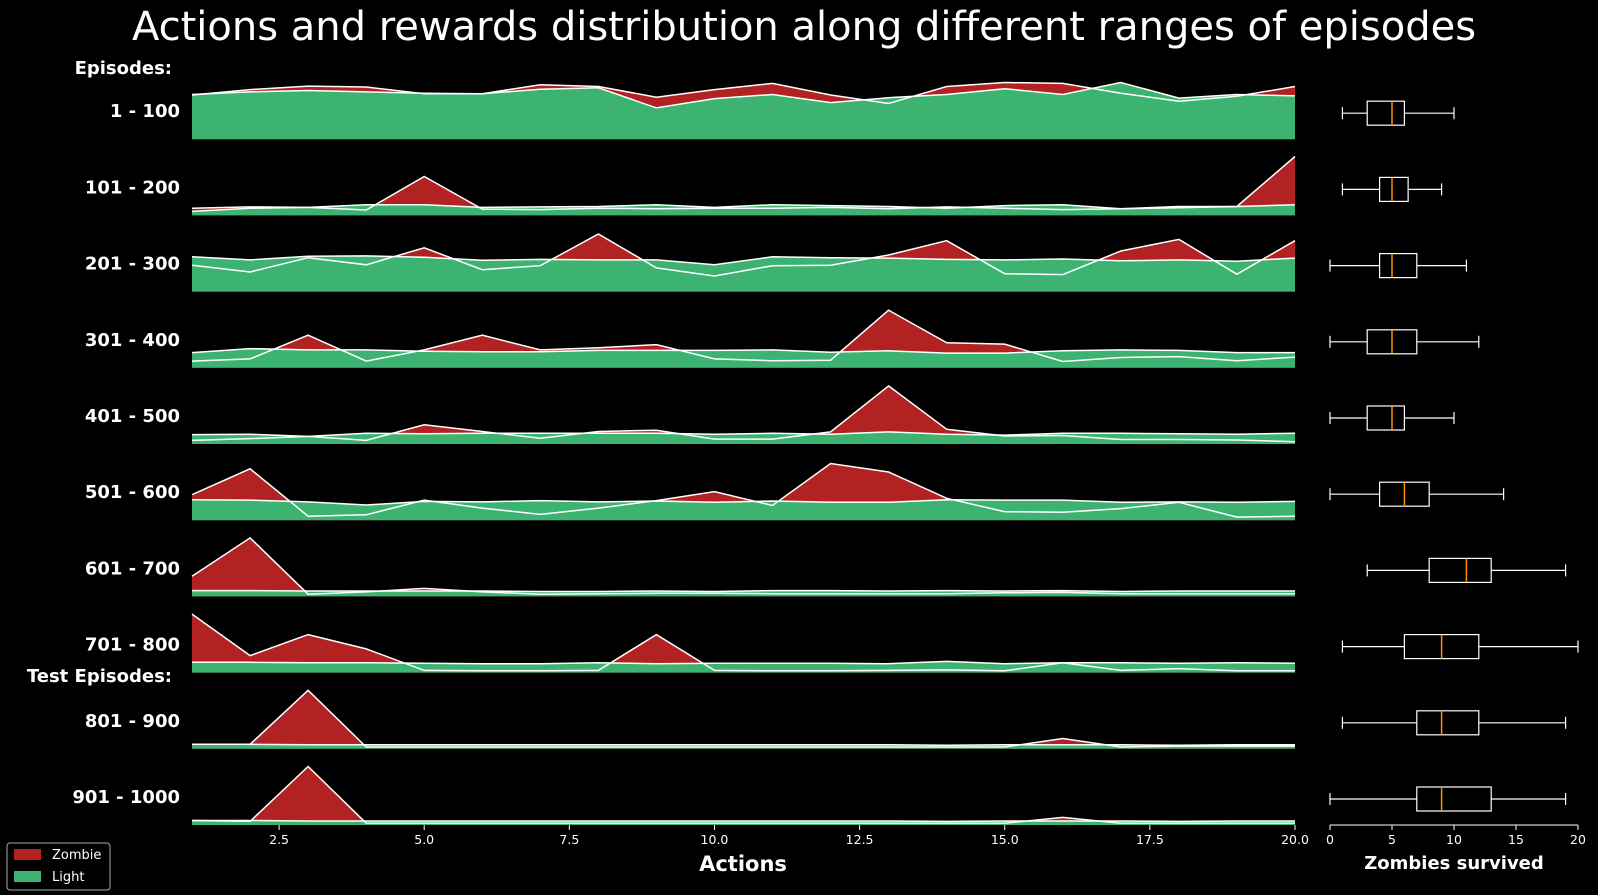  I want to click on row-label: 801 - 900, so click(132, 721).